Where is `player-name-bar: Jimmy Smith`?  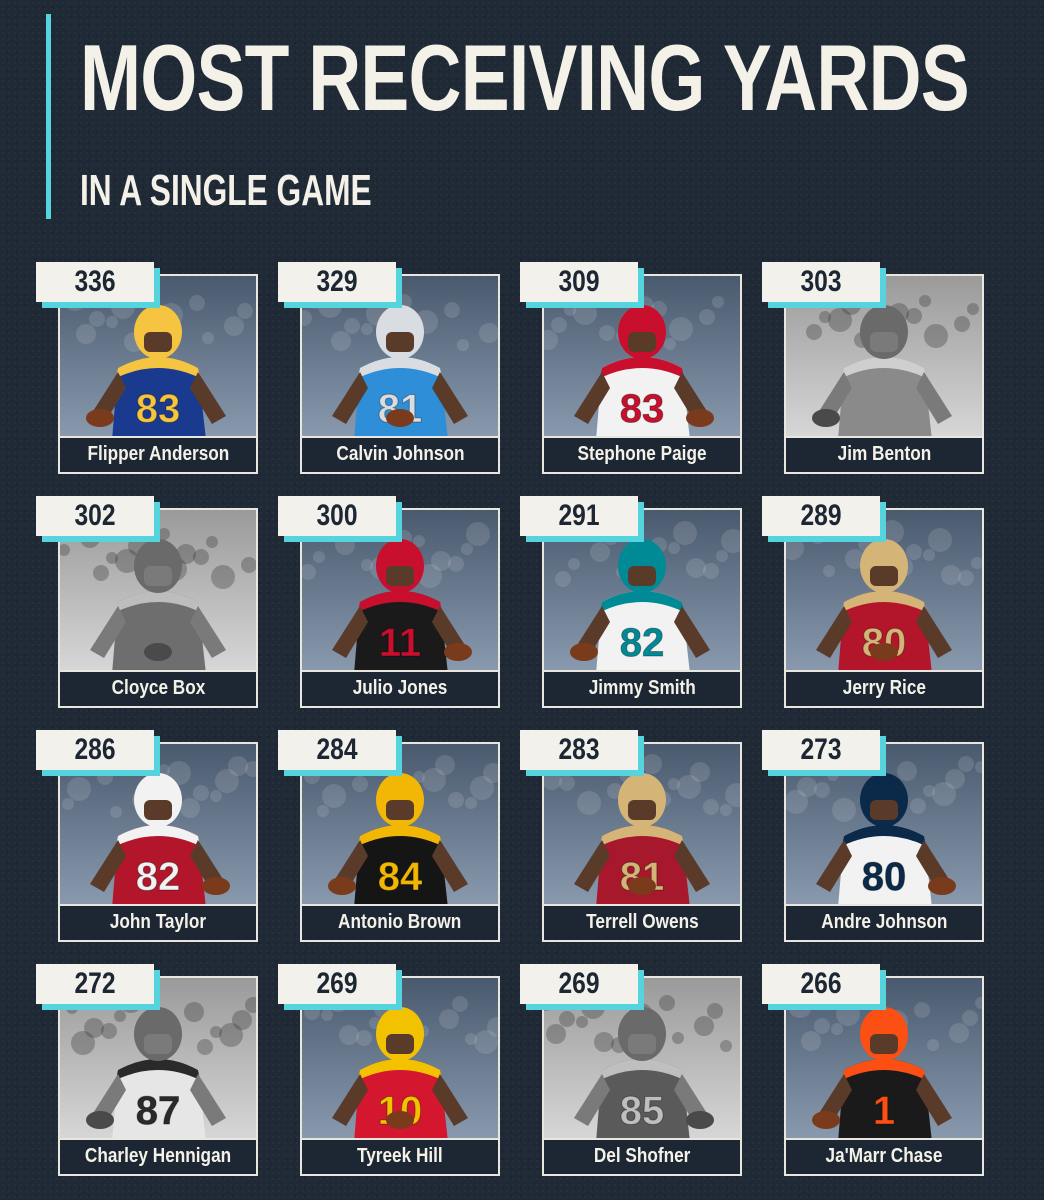
player-name-bar: Jimmy Smith is located at coordinates (642, 688).